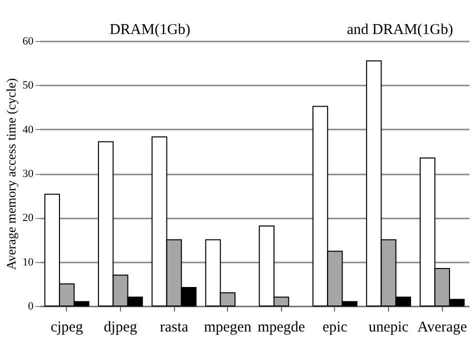 Image resolution: width=474 pixels, height=339 pixels. What do you see at coordinates (11, 174) in the screenshot?
I see `y-axis-title: Average memory access time (cycle)` at bounding box center [11, 174].